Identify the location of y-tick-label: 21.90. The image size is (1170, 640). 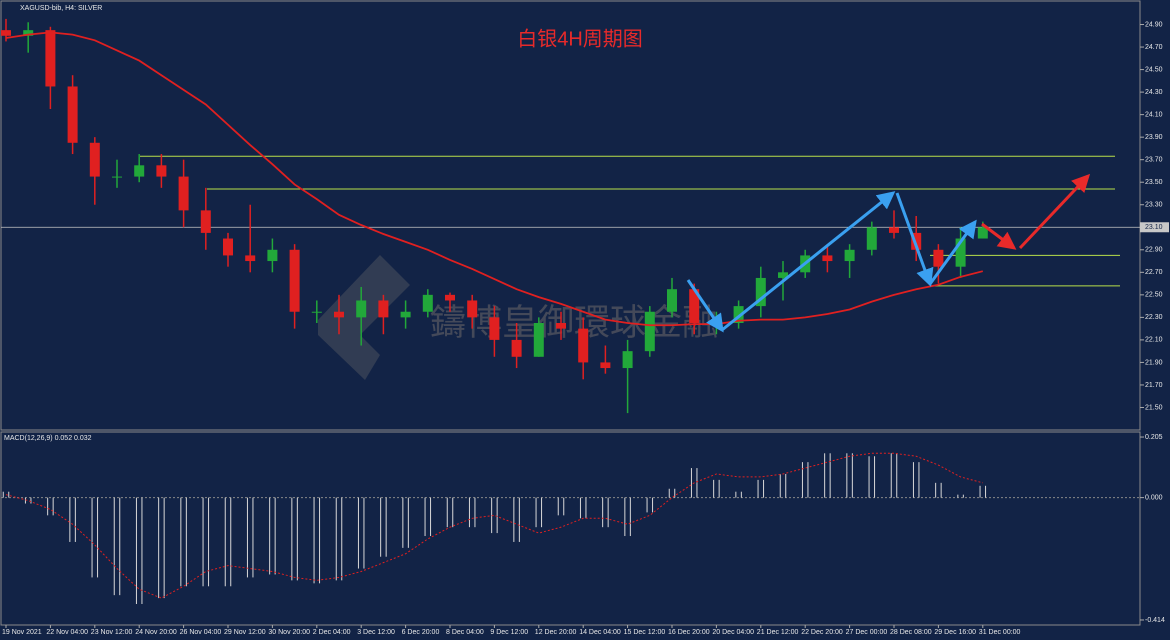
(1154, 362).